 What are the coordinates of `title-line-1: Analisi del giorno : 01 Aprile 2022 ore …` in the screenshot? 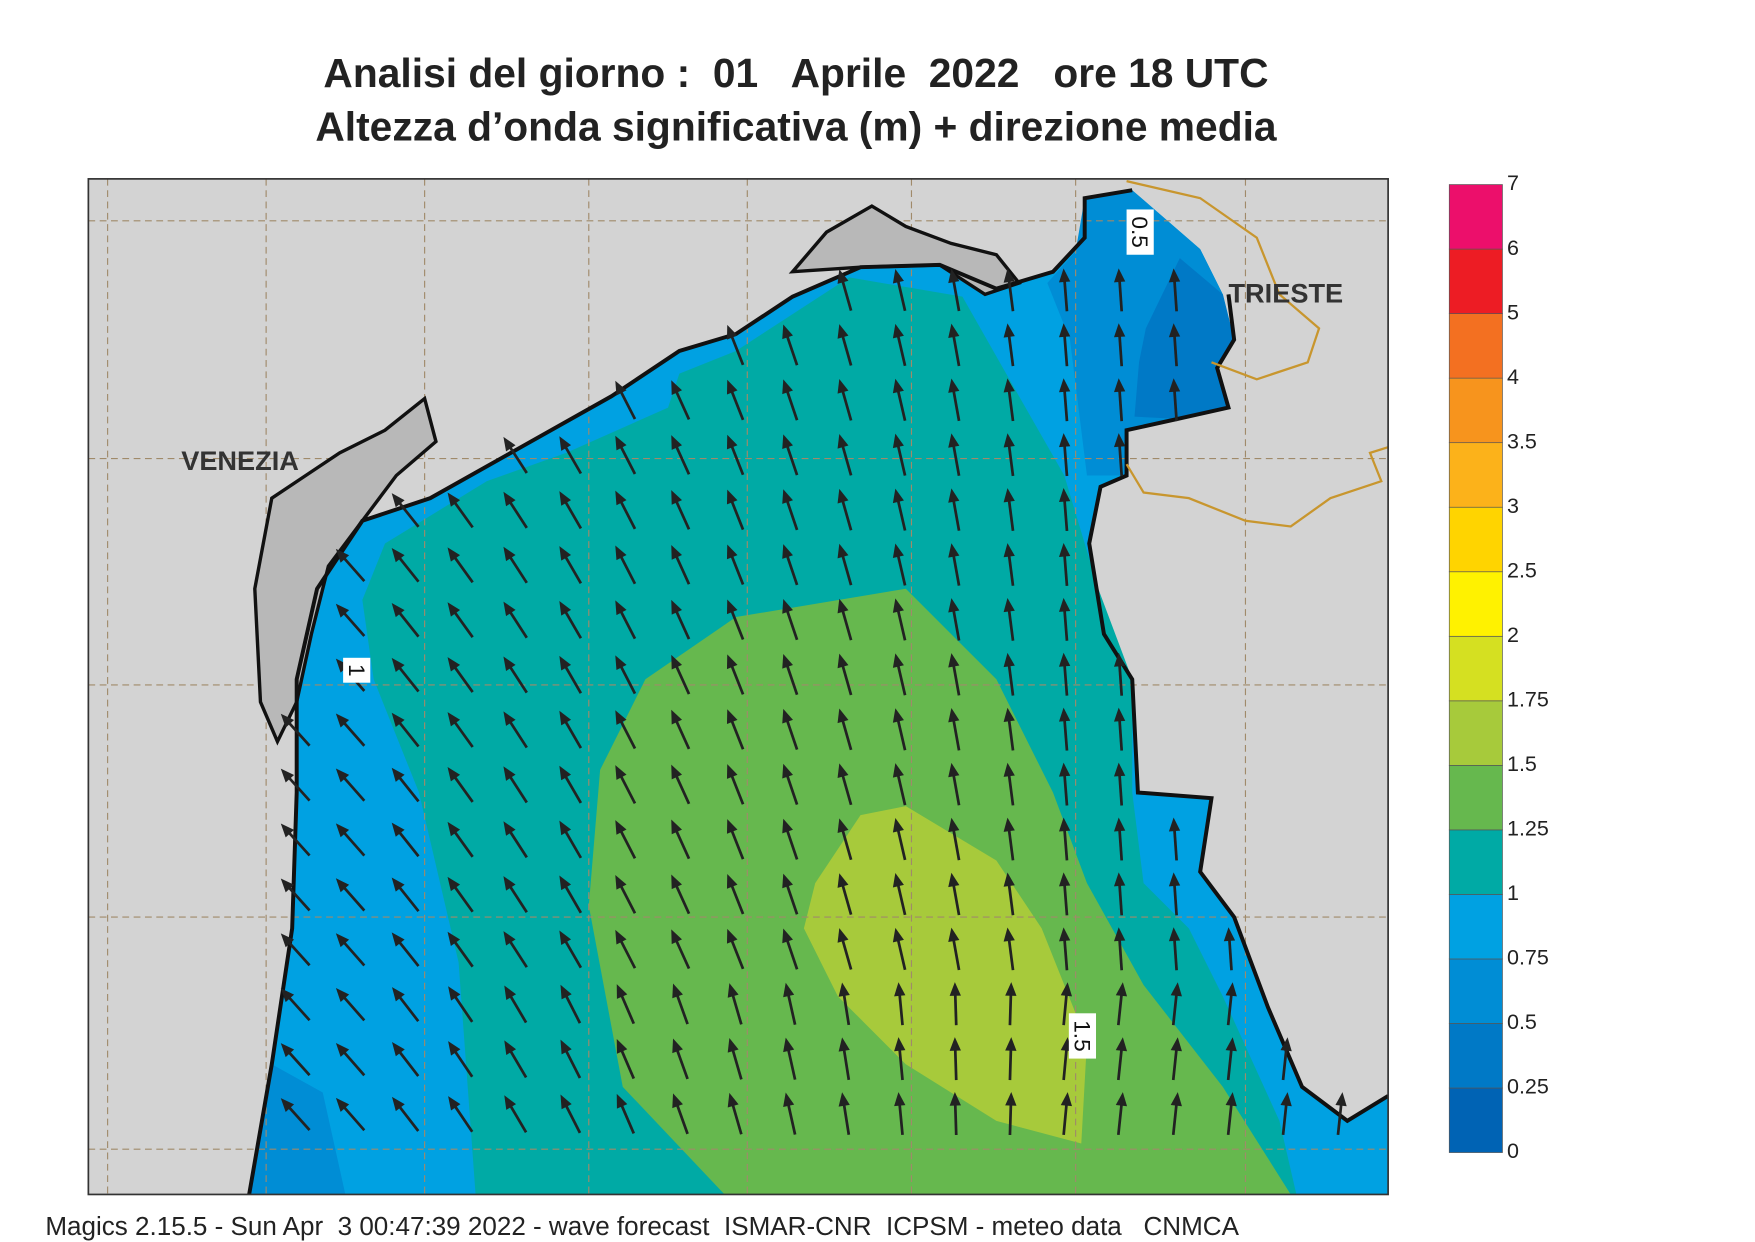 It's located at (795, 73).